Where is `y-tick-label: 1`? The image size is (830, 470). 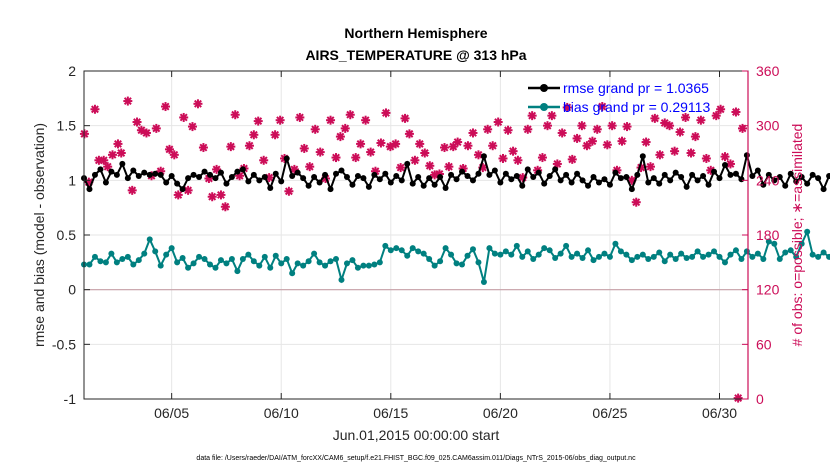
y-tick-label: 1 is located at coordinates (72, 180).